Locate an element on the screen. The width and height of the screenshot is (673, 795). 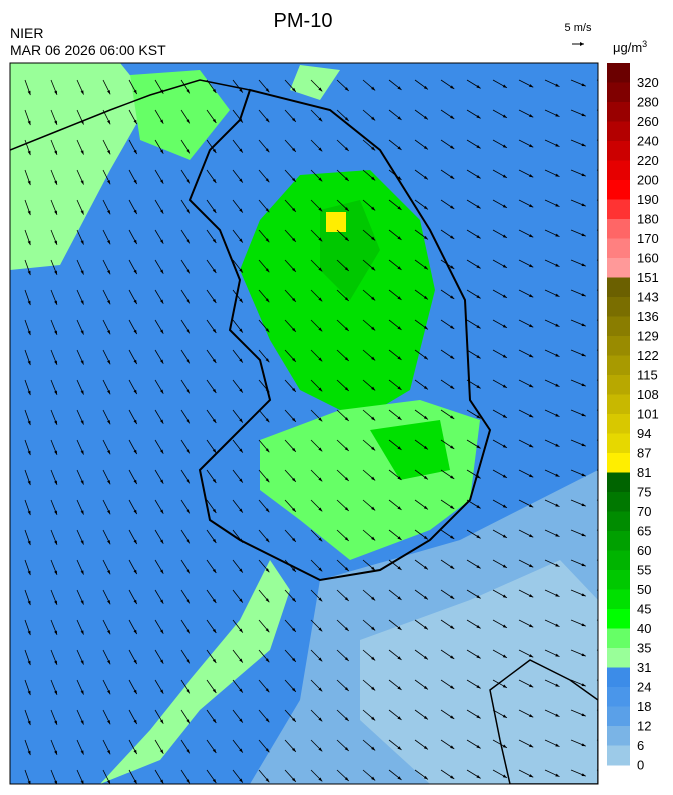
legend-label: 75 is located at coordinates (644, 492).